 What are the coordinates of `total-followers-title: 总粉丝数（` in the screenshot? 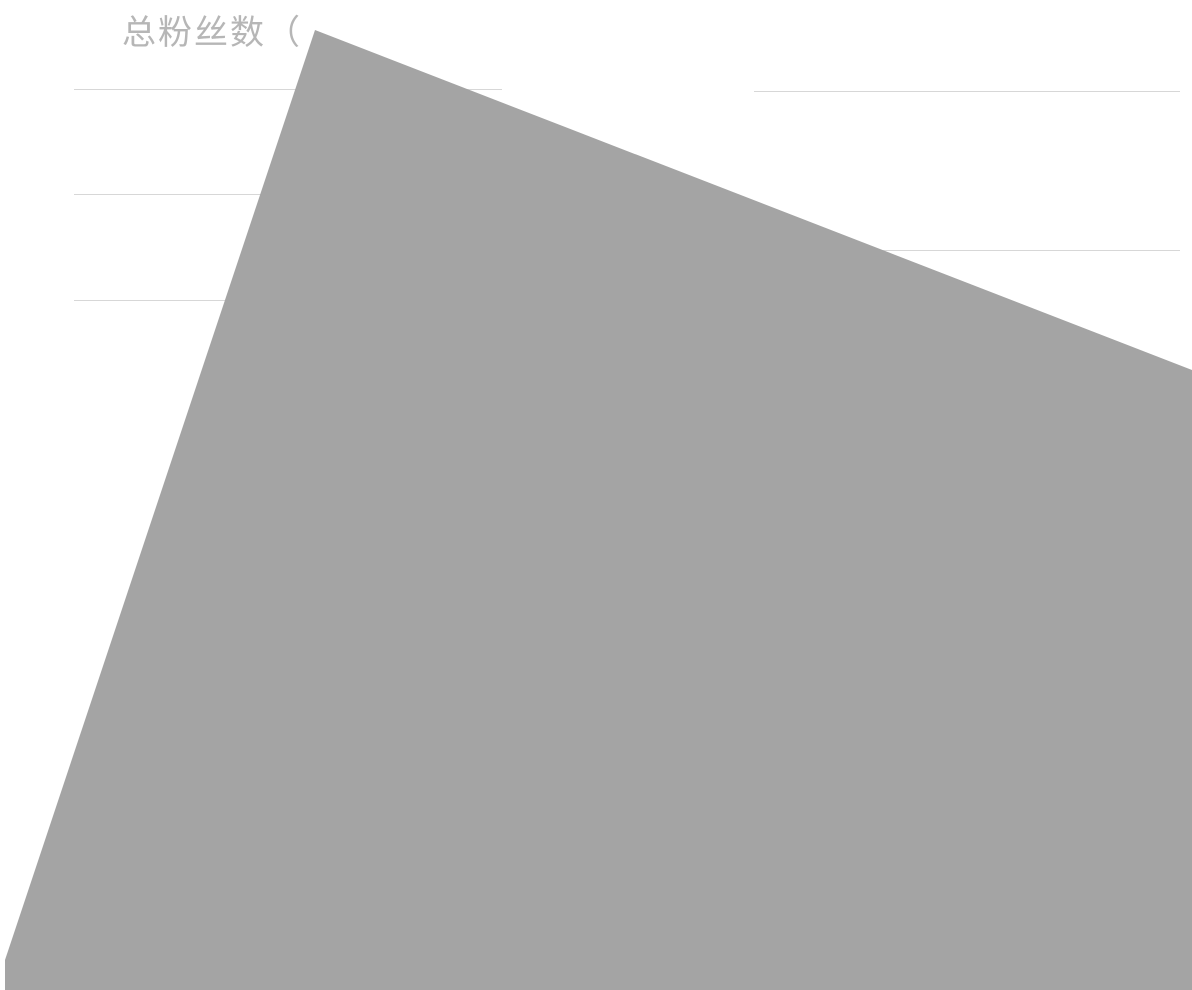 It's located at (212, 33).